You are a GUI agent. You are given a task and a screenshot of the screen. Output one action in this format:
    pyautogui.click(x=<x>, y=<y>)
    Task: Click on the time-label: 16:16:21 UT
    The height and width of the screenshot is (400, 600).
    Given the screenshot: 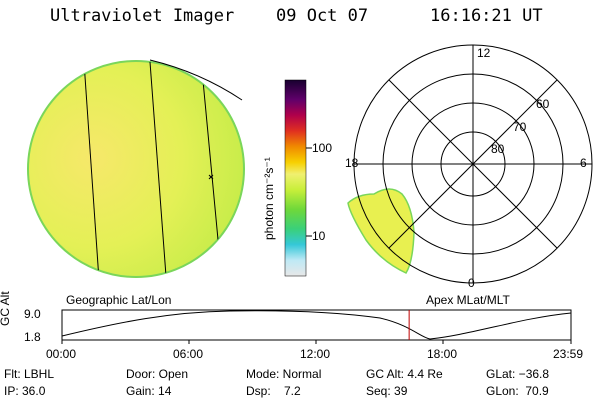 What is the action you would take?
    pyautogui.click(x=486, y=16)
    